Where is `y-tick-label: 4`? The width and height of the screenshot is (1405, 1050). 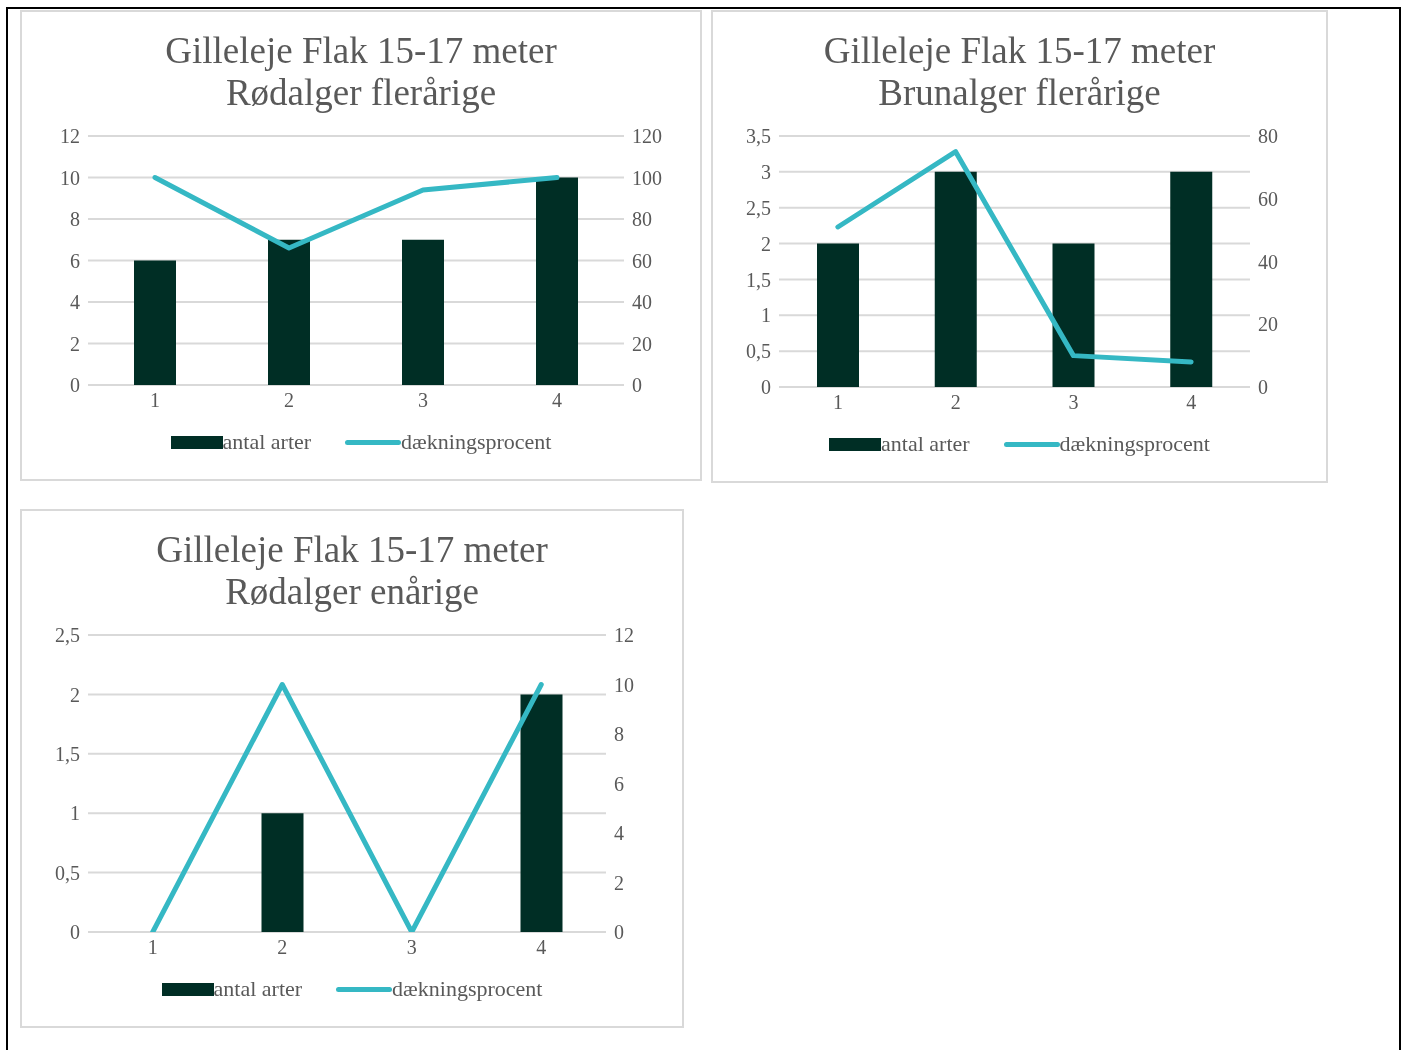
y-tick-label: 4 is located at coordinates (75, 302).